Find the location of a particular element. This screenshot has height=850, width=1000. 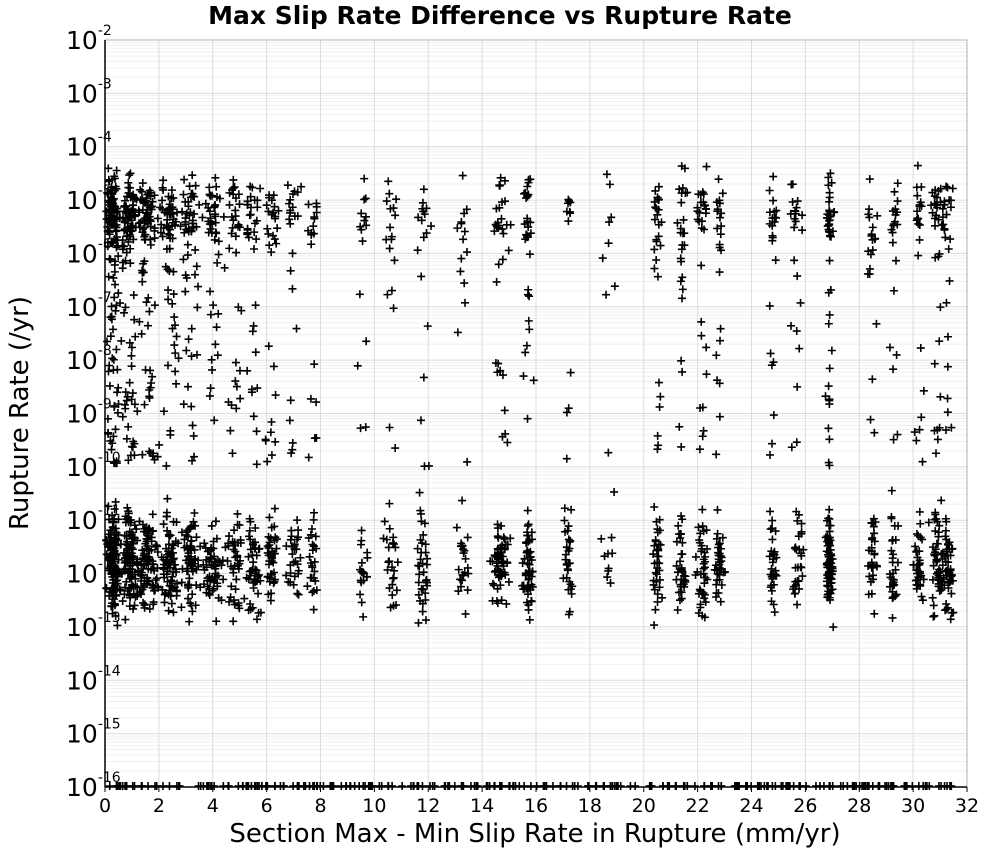

x-tick-label: 18 is located at coordinates (590, 806).